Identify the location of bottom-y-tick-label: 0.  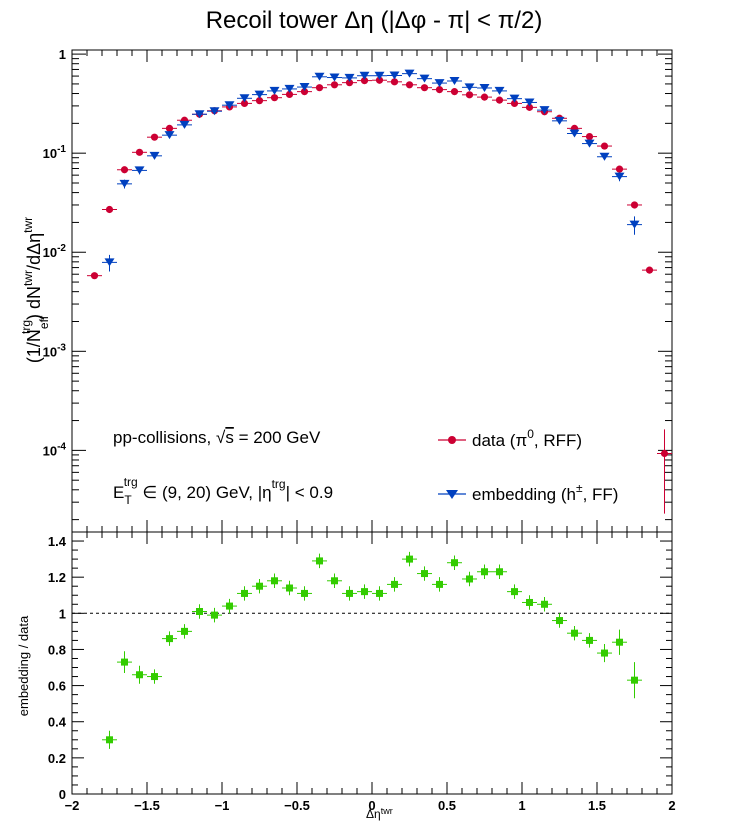
(62, 794).